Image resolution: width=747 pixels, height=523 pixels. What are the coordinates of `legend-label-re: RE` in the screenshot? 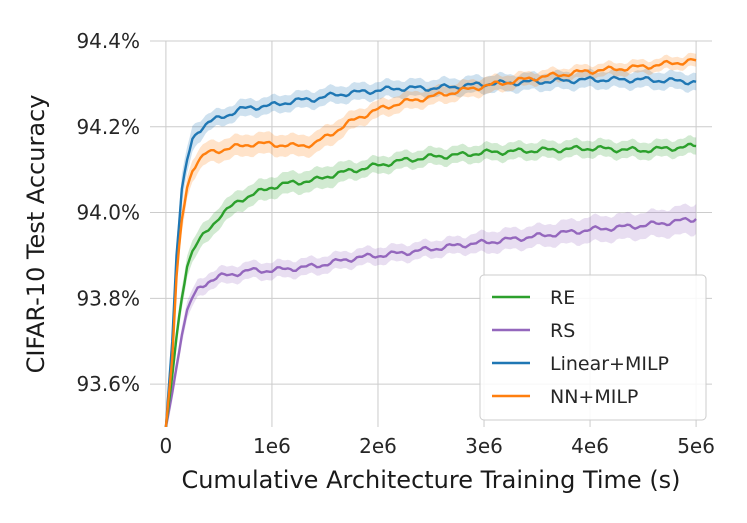 It's located at (562, 298).